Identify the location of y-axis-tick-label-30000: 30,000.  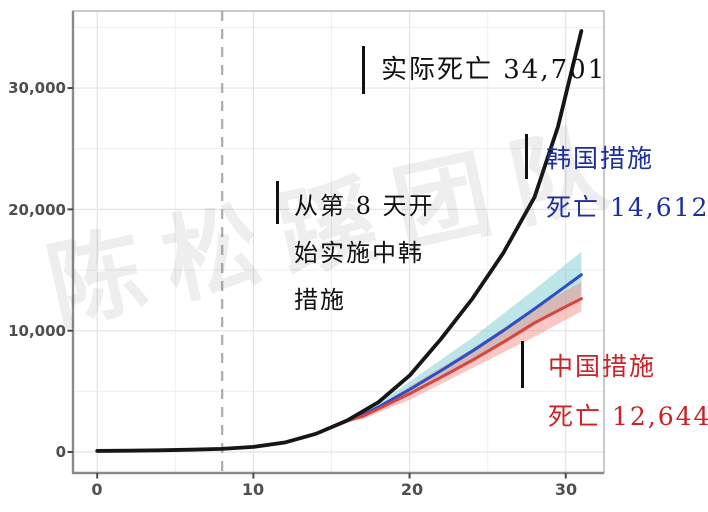
(37, 88).